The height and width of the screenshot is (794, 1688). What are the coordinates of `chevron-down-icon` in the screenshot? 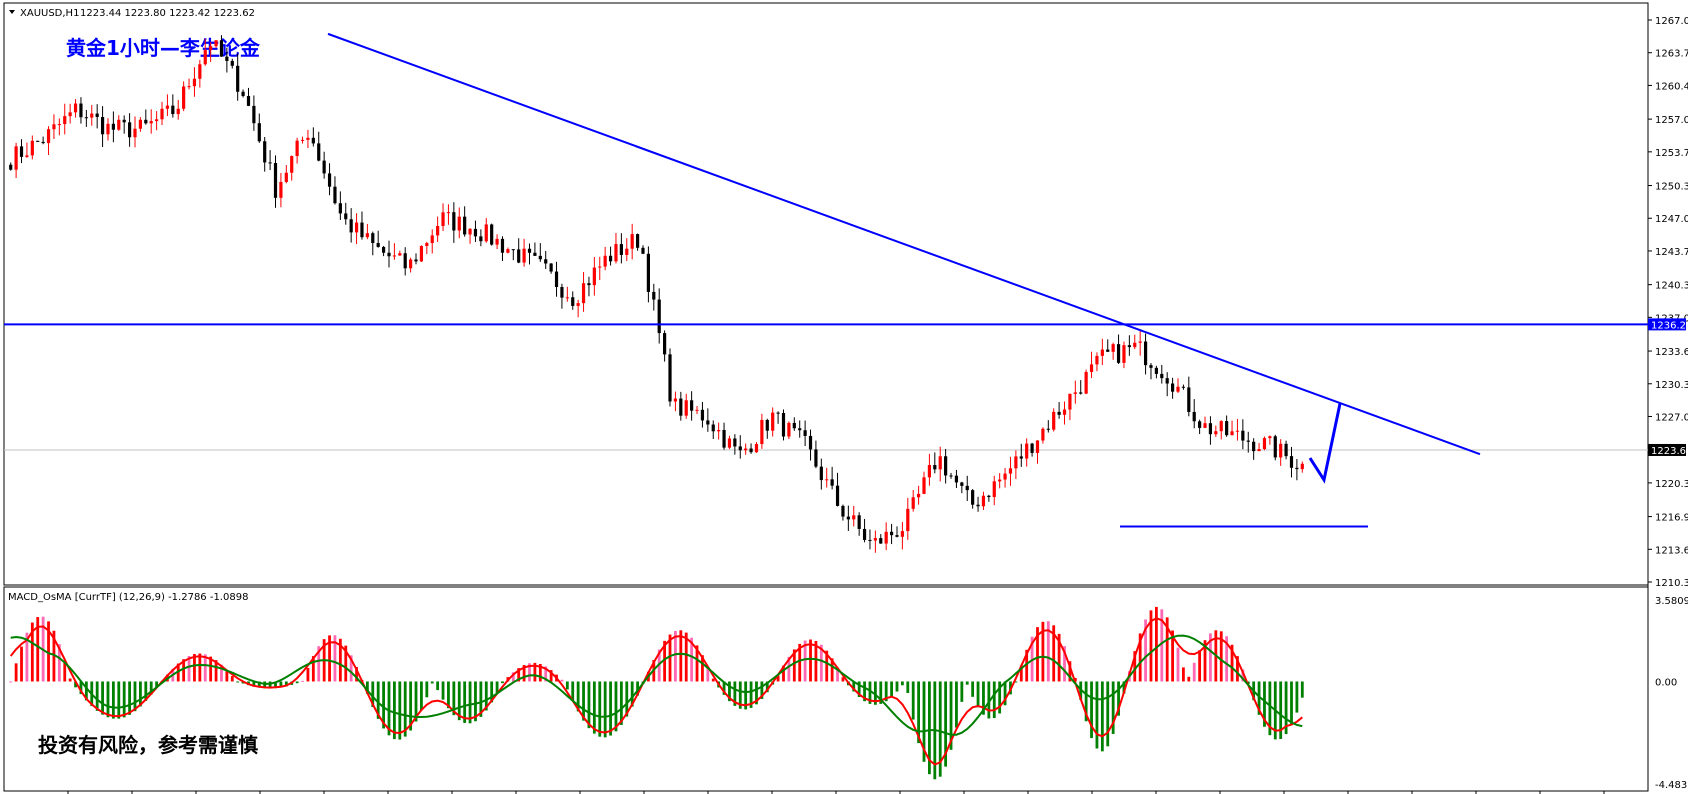 It's located at (12, 12).